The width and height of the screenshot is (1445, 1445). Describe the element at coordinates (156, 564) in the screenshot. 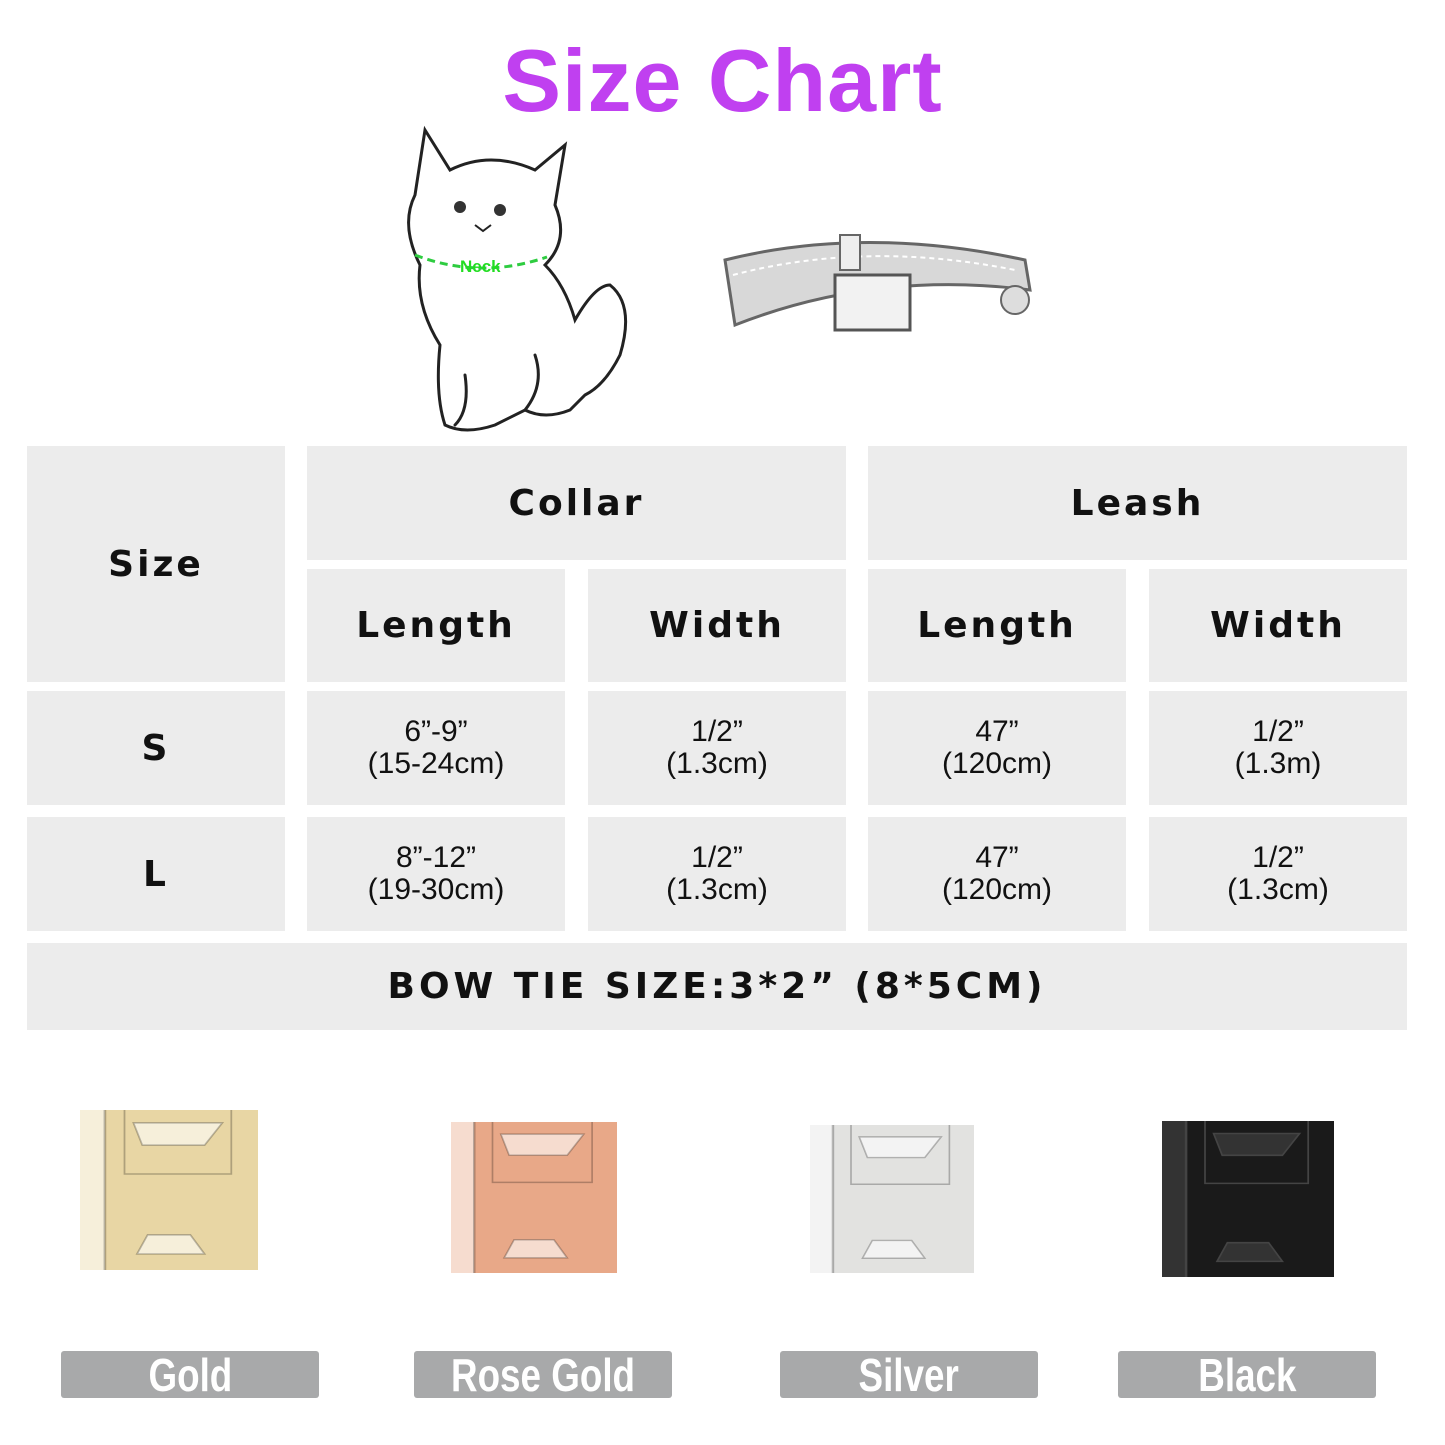

I see `size-header: Size` at that location.